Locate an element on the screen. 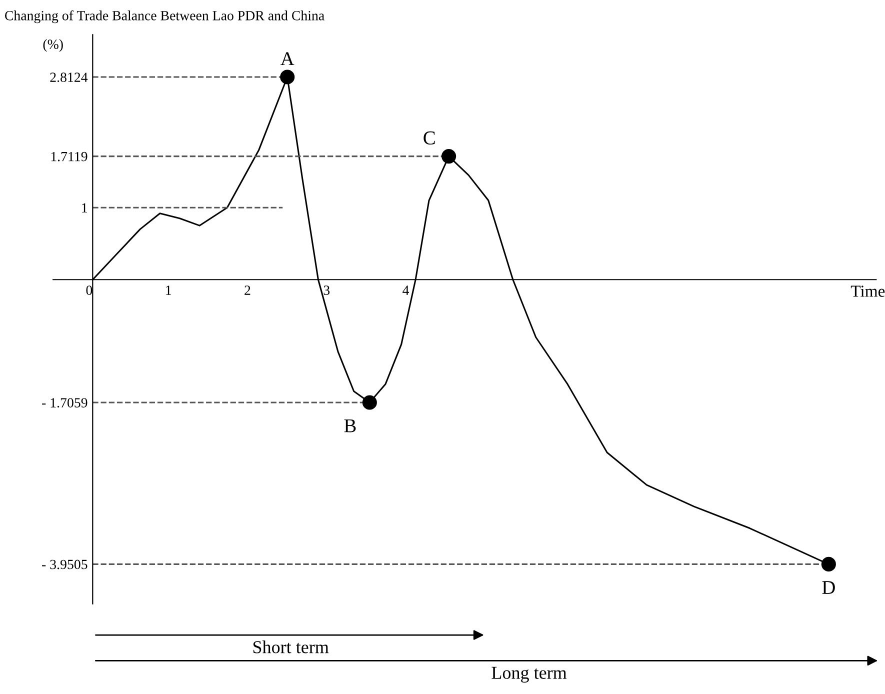 The image size is (885, 694). text: Long term is located at coordinates (529, 674).